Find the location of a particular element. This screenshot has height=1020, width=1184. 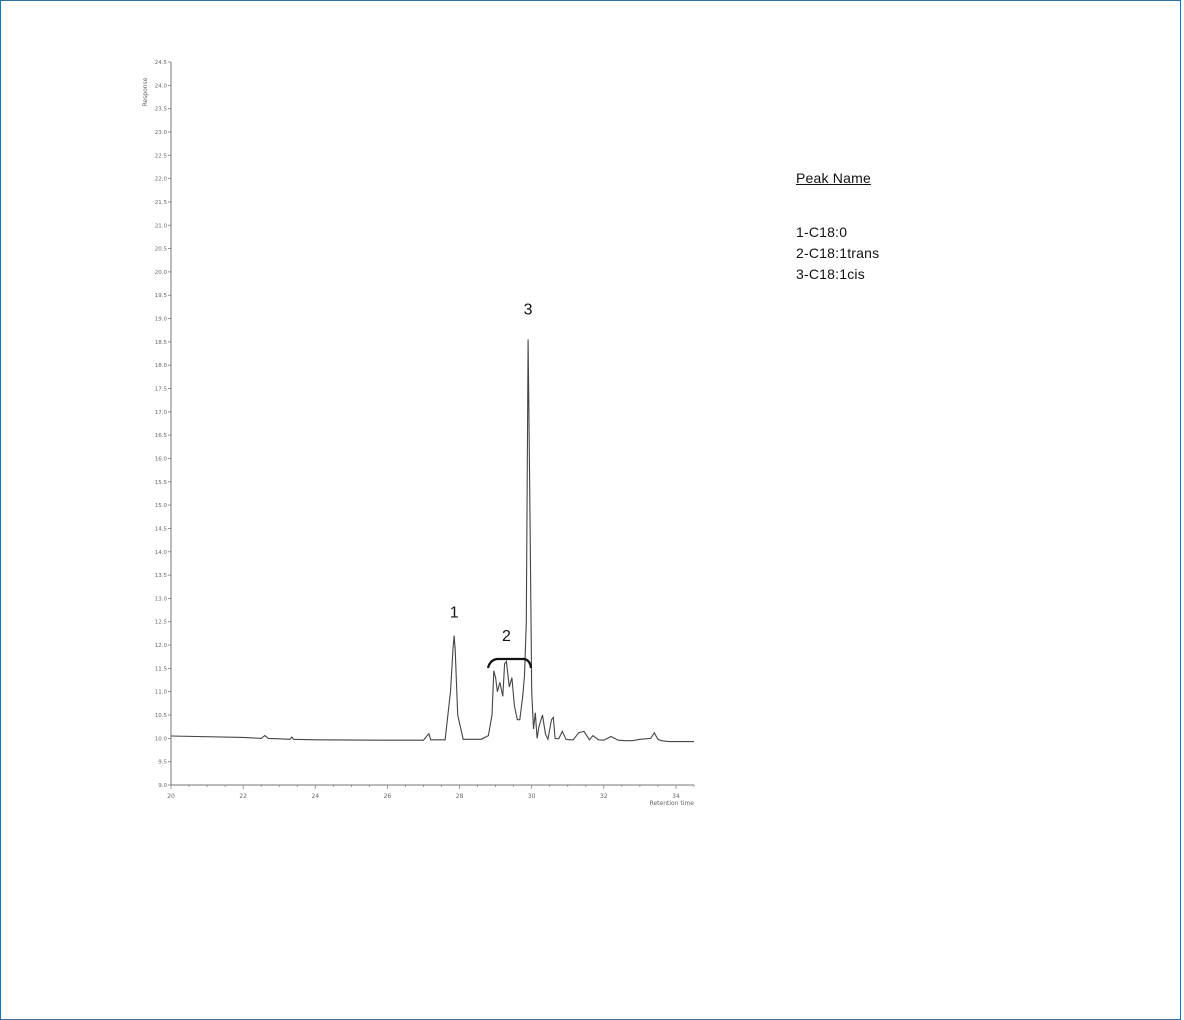

y-tick-label: 20.0 is located at coordinates (161, 273).